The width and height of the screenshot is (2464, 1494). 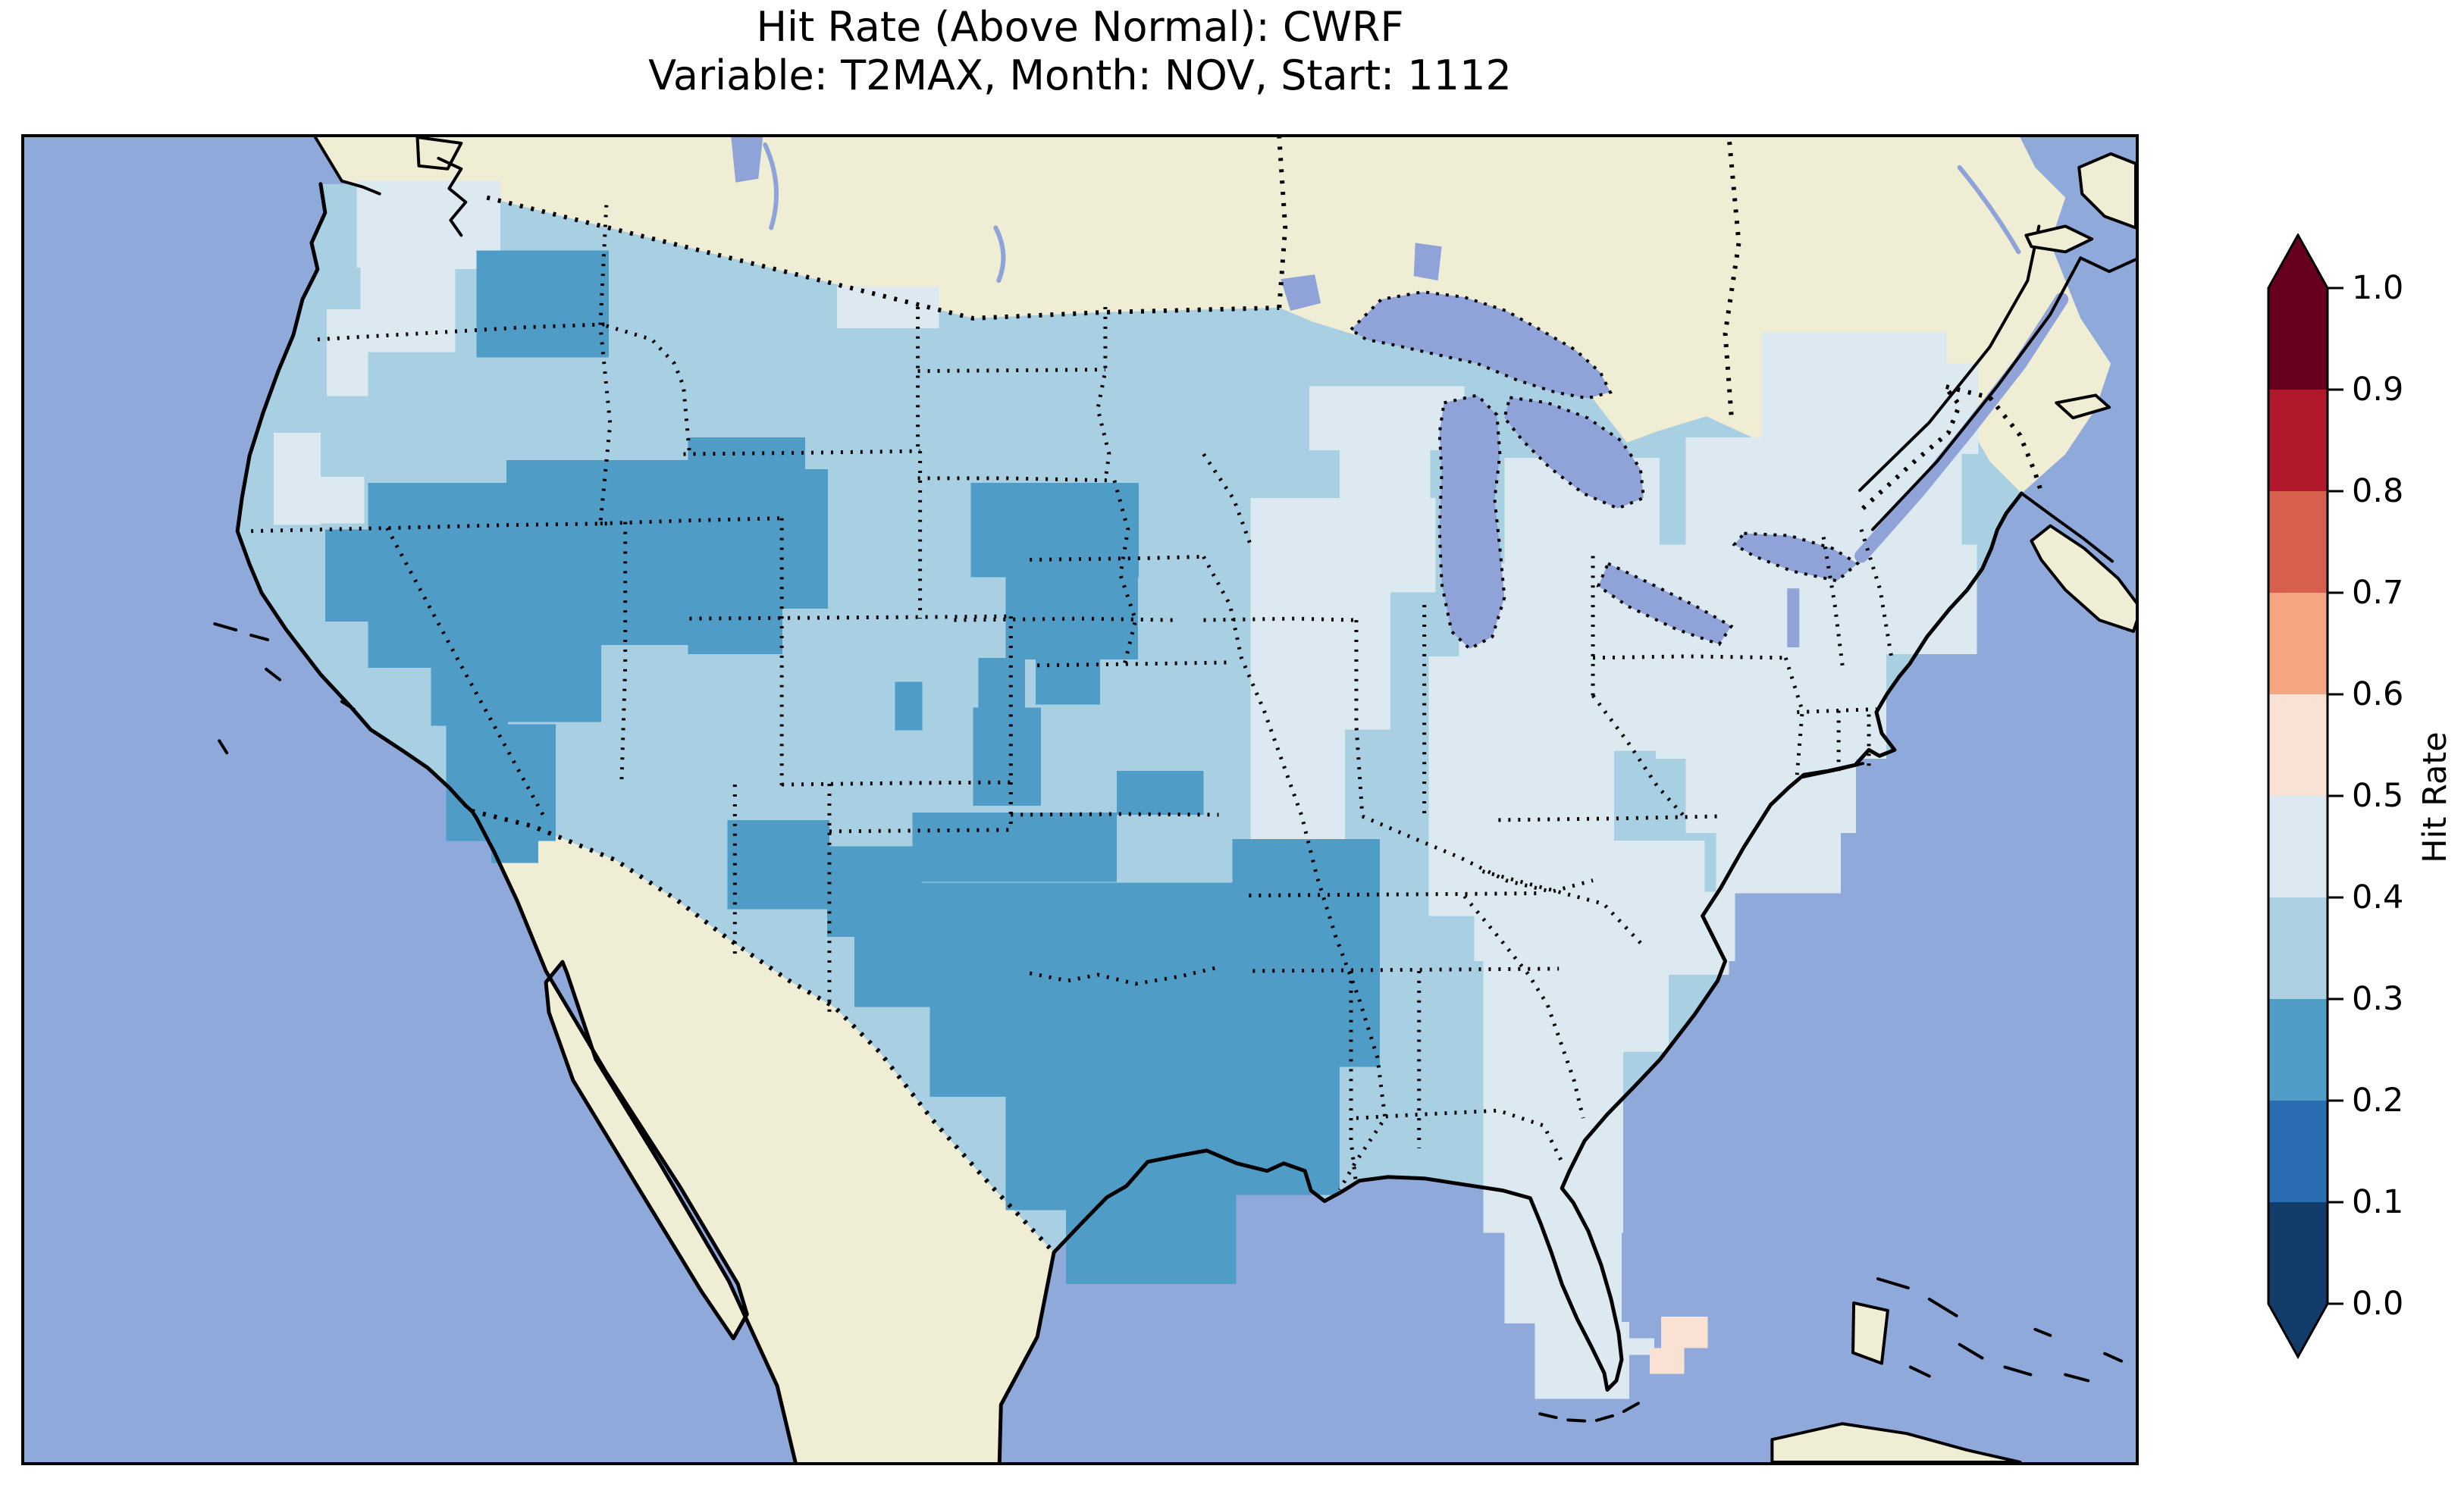 What do you see at coordinates (2298, 846) in the screenshot?
I see `colorbar-segment-0.4-0.5` at bounding box center [2298, 846].